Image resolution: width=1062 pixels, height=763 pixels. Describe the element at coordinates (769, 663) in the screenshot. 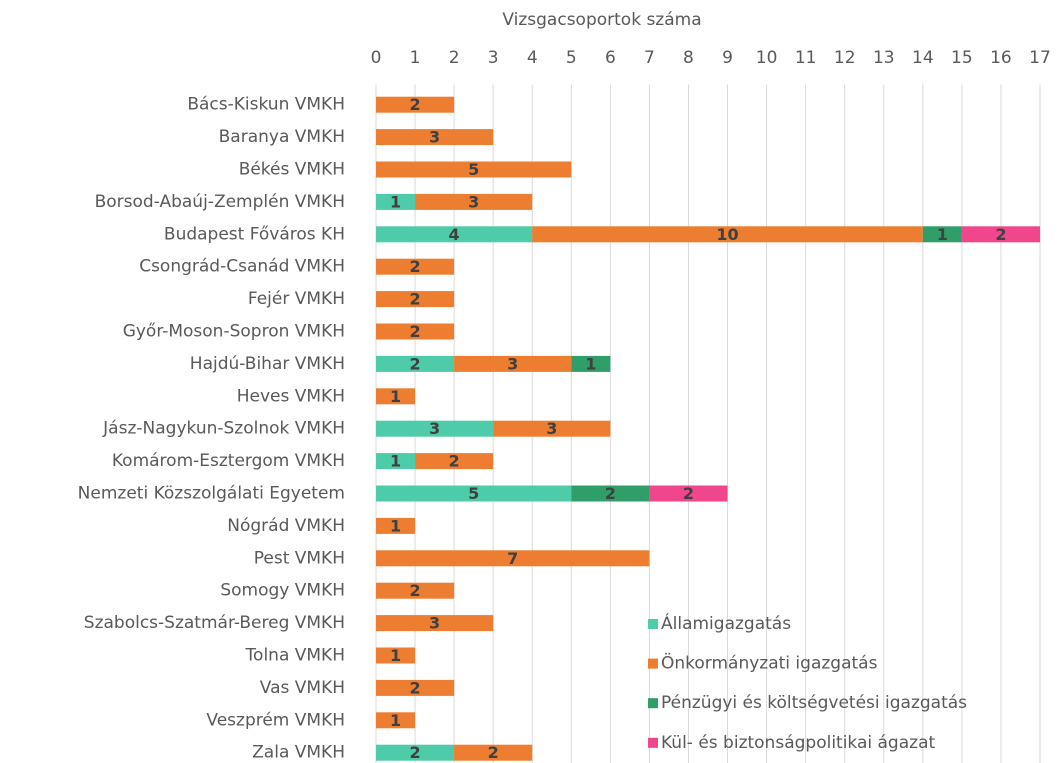

I see `legend-label: Önkormányzati igazgatás` at that location.